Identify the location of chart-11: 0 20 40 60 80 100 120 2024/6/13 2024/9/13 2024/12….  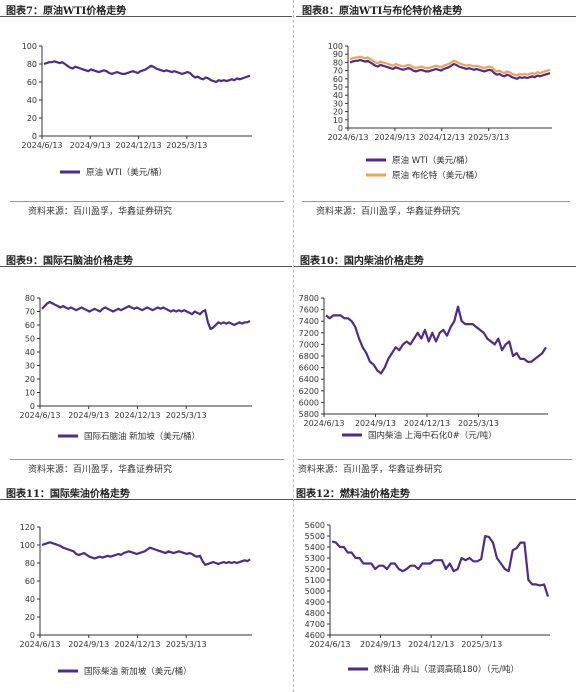
(135, 600).